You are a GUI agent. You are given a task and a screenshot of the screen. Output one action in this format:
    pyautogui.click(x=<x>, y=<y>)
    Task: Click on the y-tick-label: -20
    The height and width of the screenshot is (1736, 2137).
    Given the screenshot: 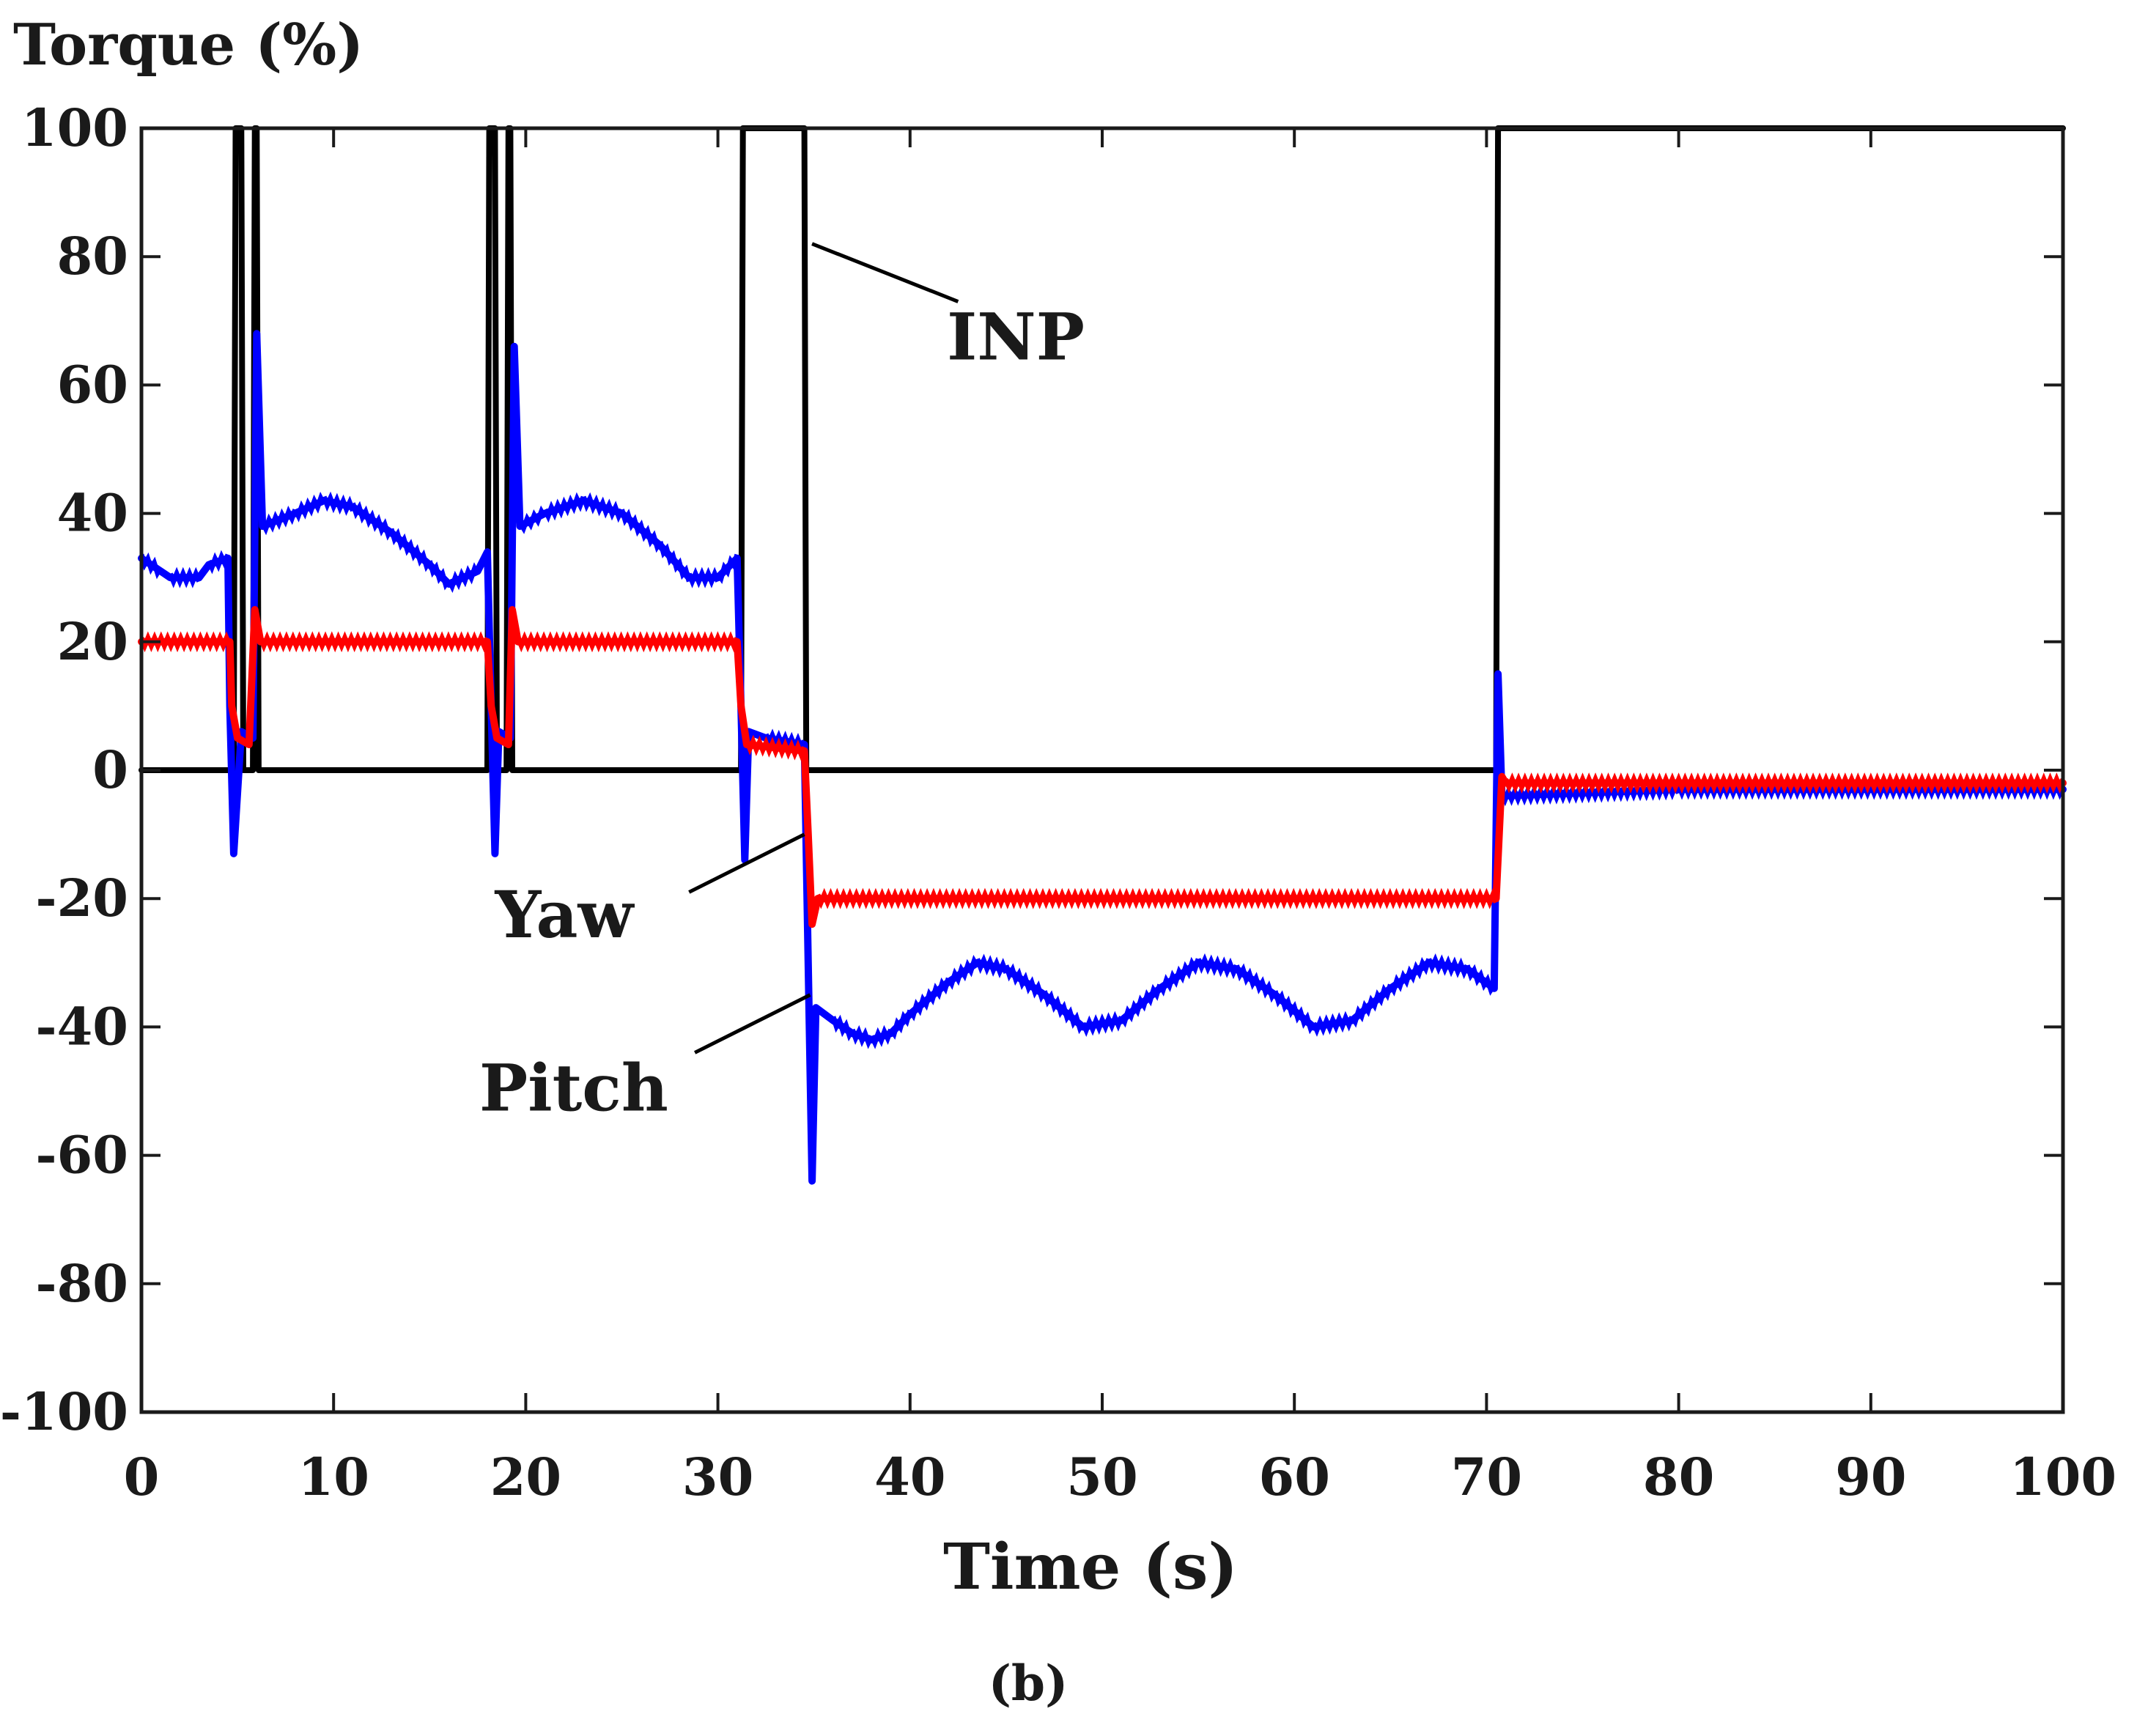 What is the action you would take?
    pyautogui.click(x=82, y=898)
    